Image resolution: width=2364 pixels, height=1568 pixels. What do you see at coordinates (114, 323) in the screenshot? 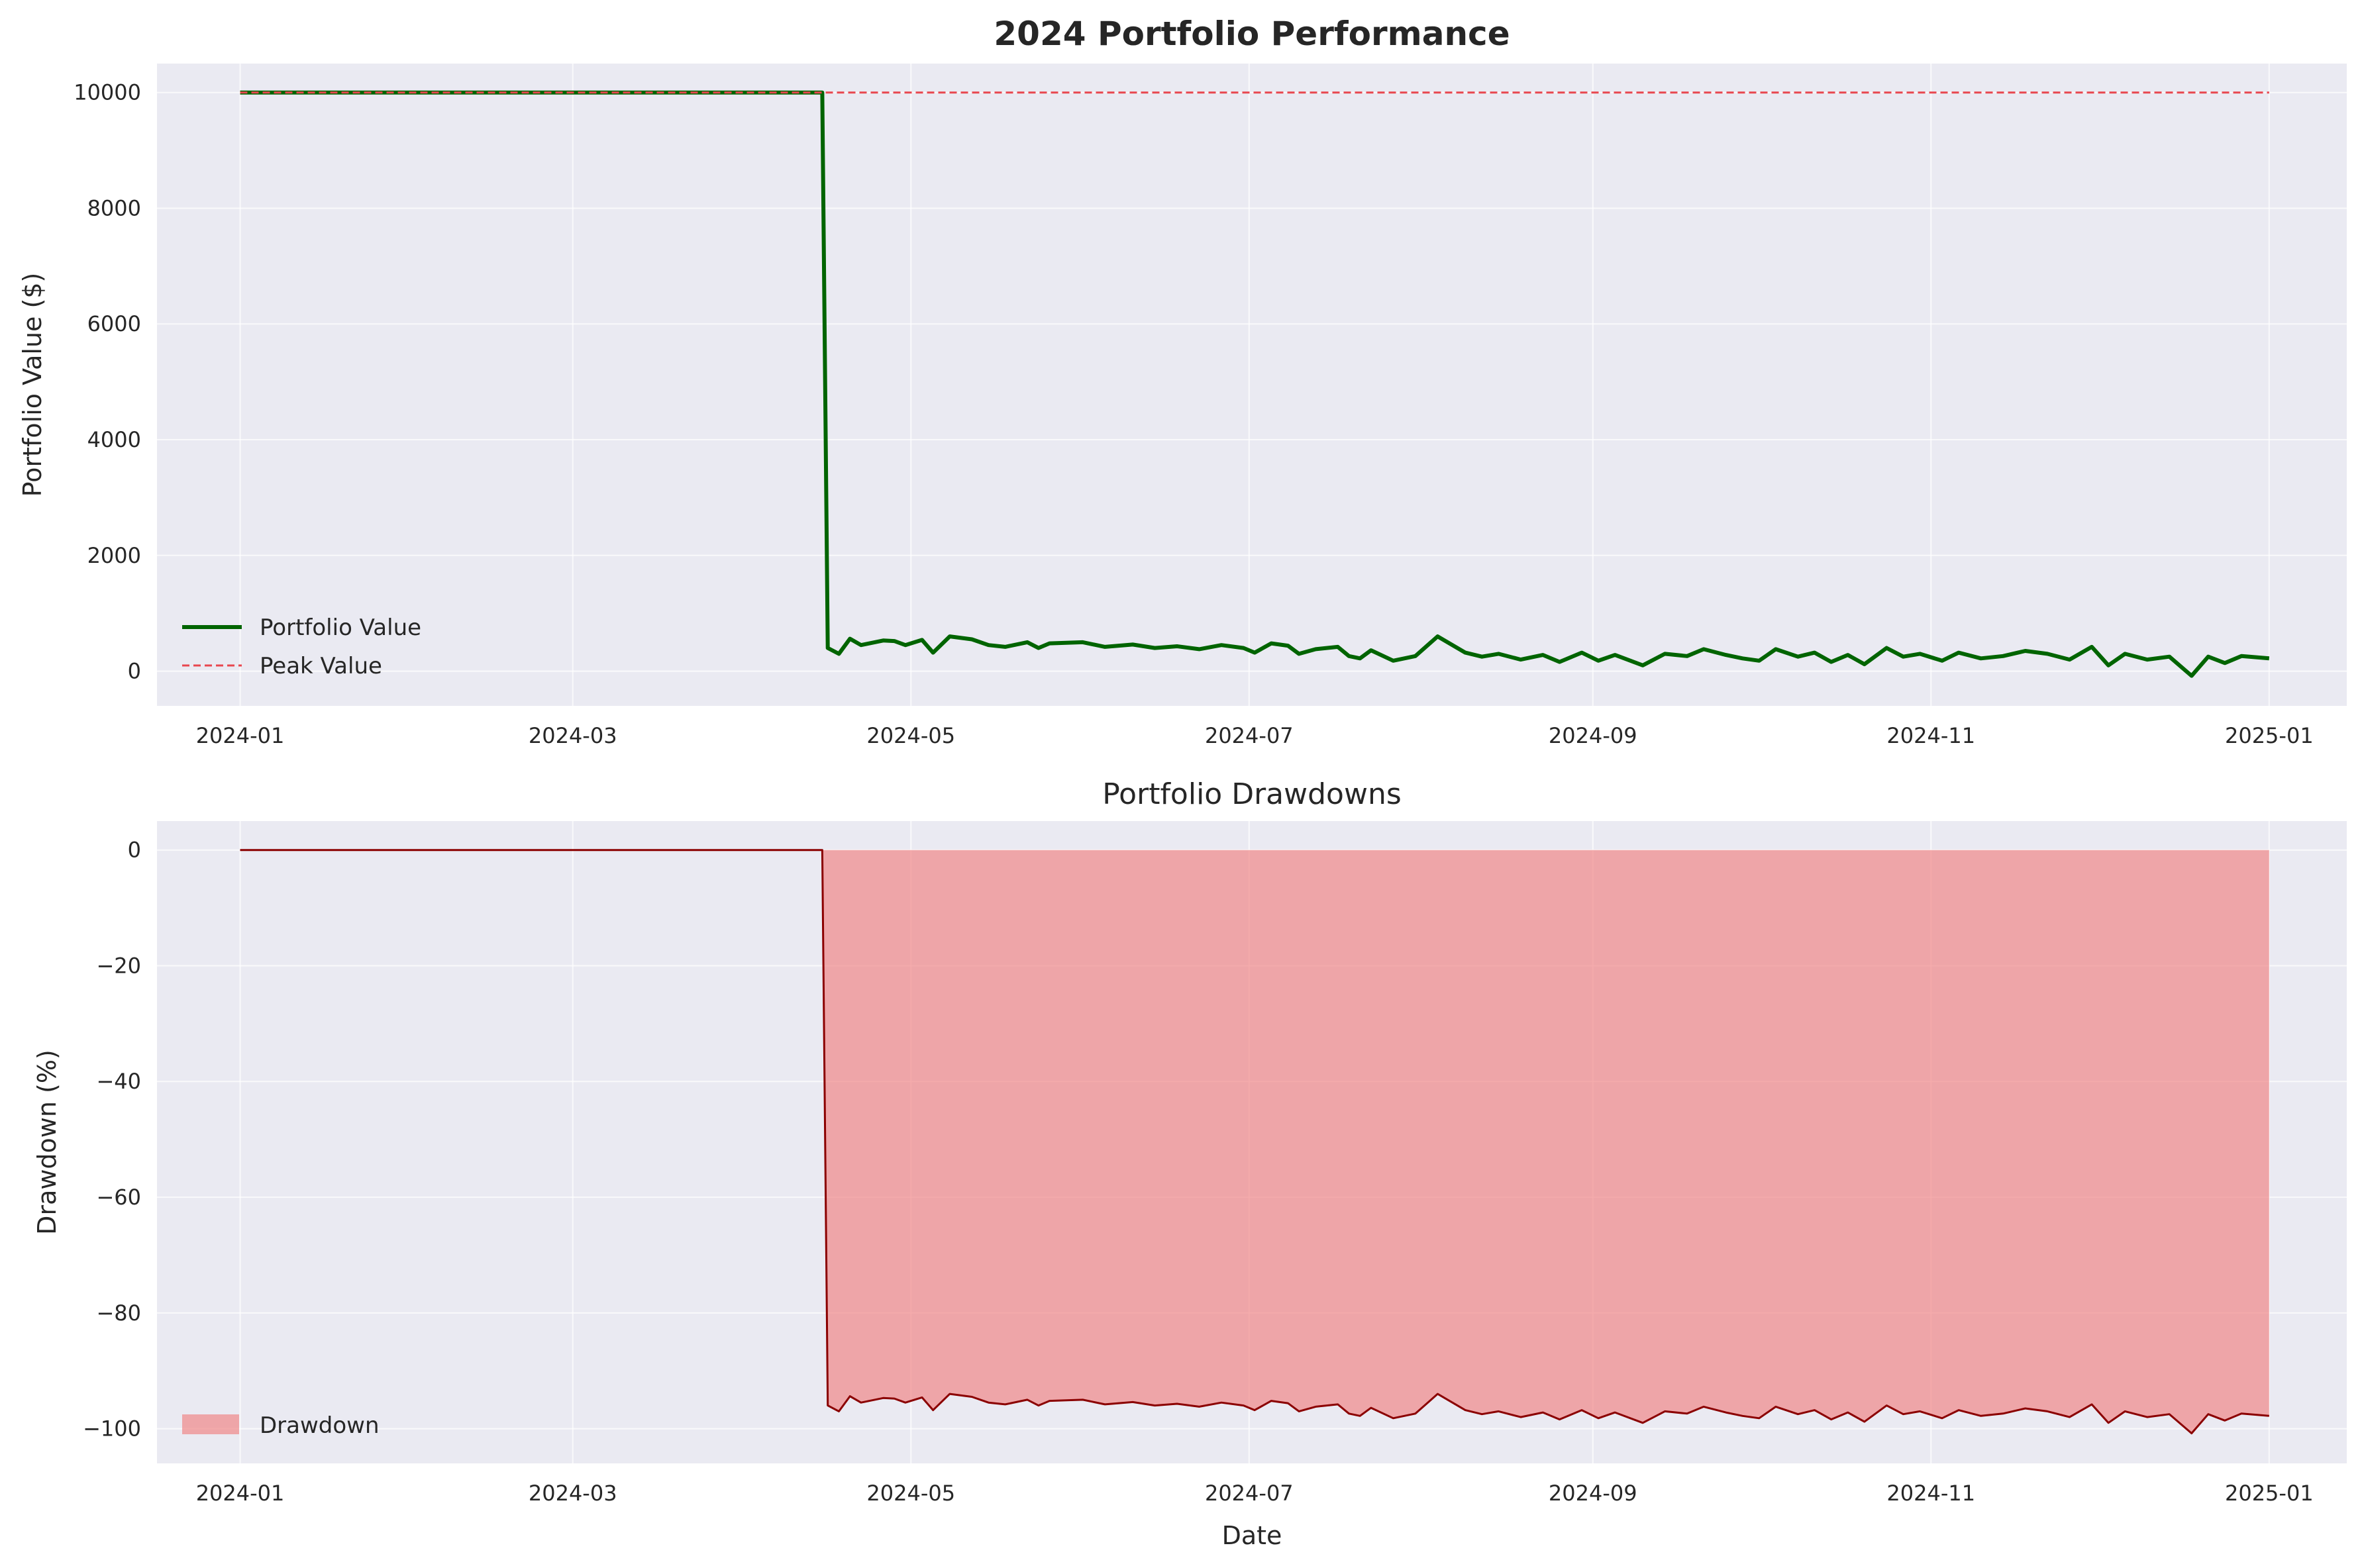
I see `y-tick-label: 6000` at bounding box center [114, 323].